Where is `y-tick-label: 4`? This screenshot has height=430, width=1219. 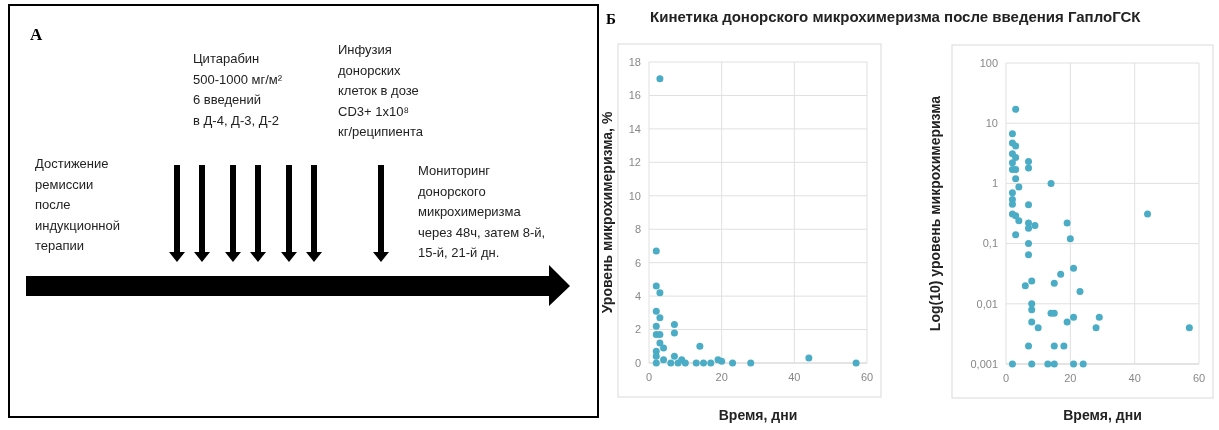 y-tick-label: 4 is located at coordinates (637, 295).